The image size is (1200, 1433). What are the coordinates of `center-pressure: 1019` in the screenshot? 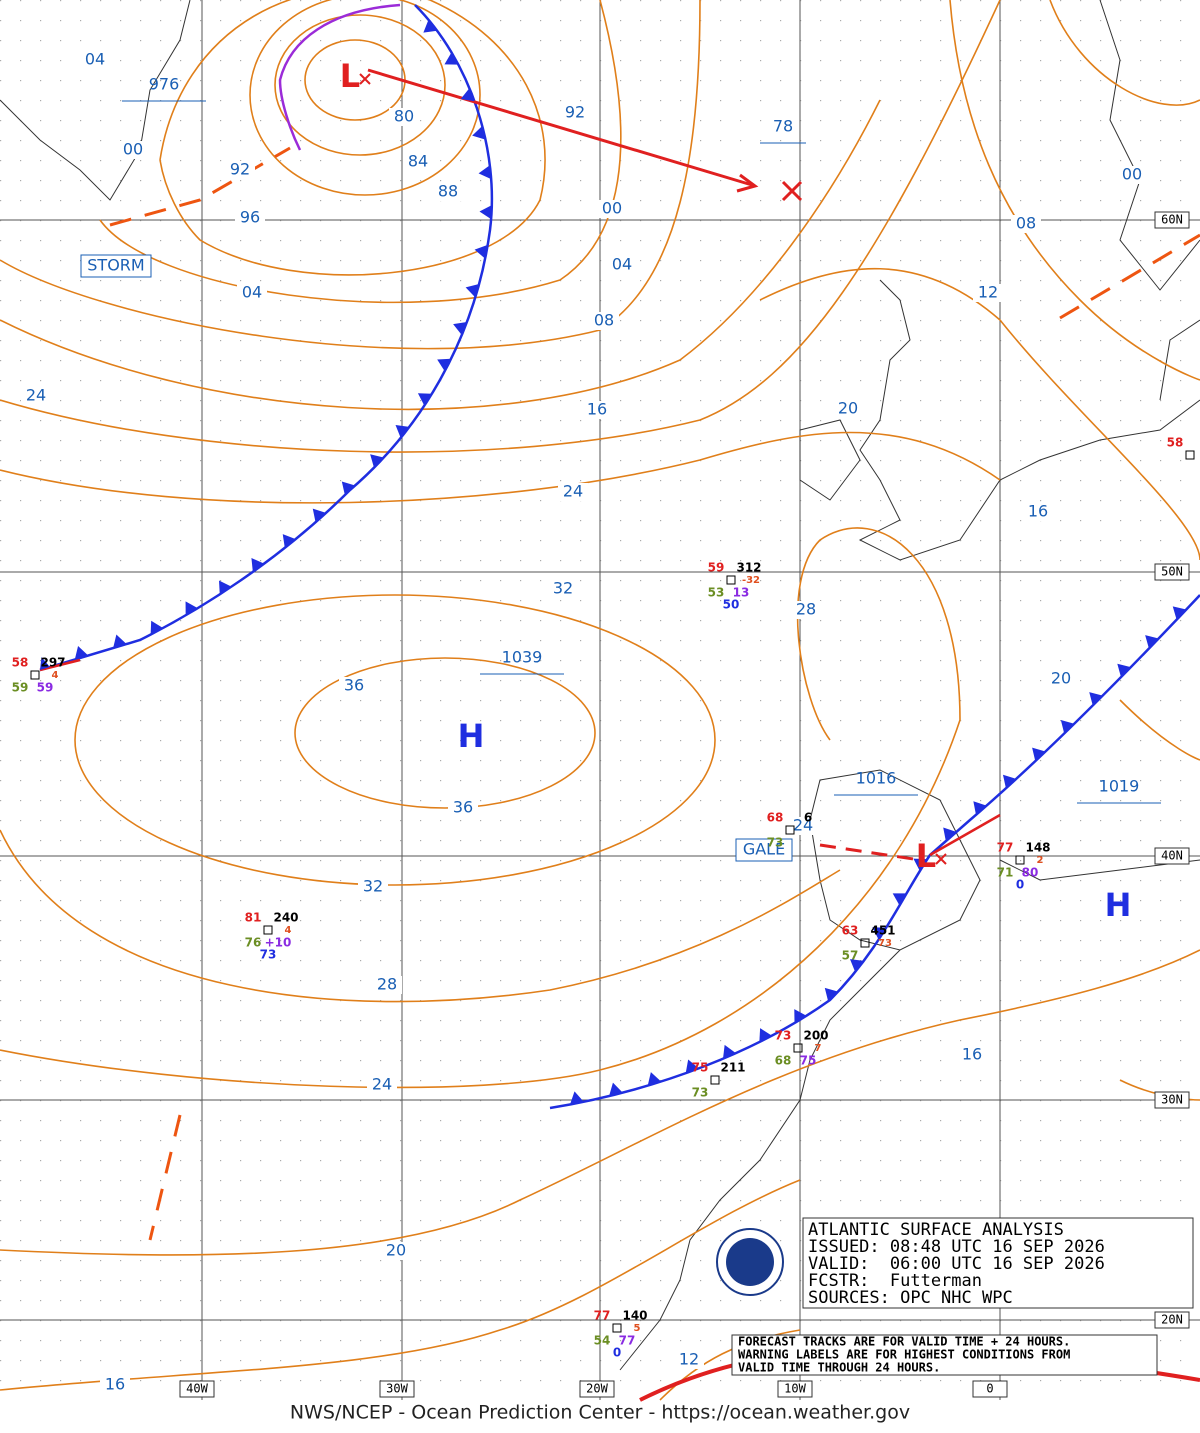 It's located at (1119, 786).